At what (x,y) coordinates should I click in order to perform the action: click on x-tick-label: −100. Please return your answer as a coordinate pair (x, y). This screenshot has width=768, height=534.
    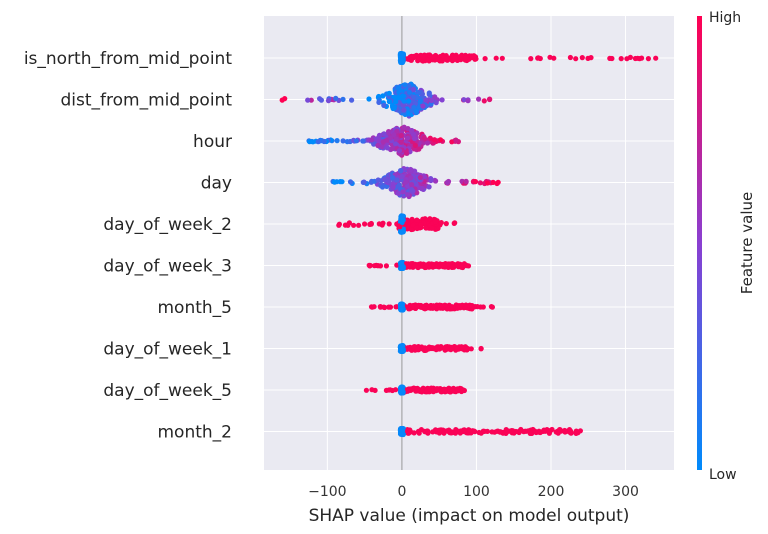
    Looking at the image, I should click on (327, 492).